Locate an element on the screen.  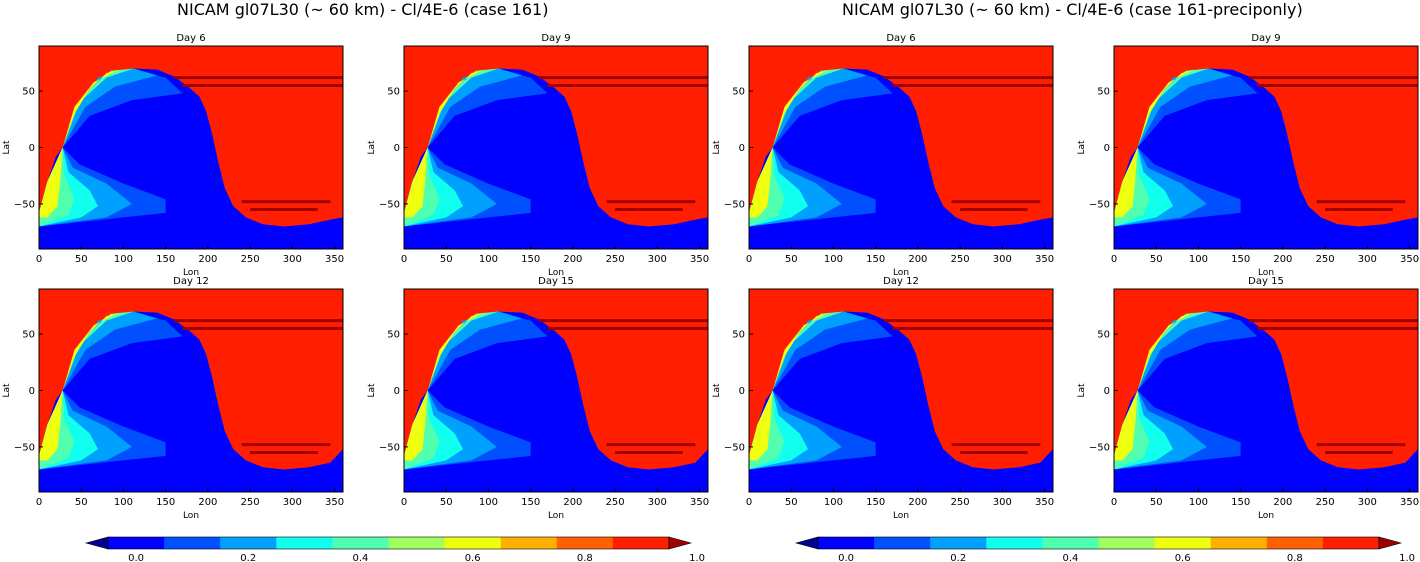
panel-title: Day 15 is located at coordinates (556, 281).